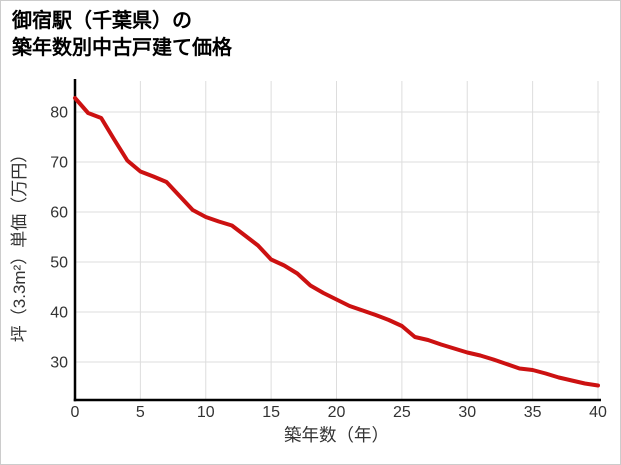  Describe the element at coordinates (336, 435) in the screenshot. I see `x-axis-title: 築年数（年）` at that location.